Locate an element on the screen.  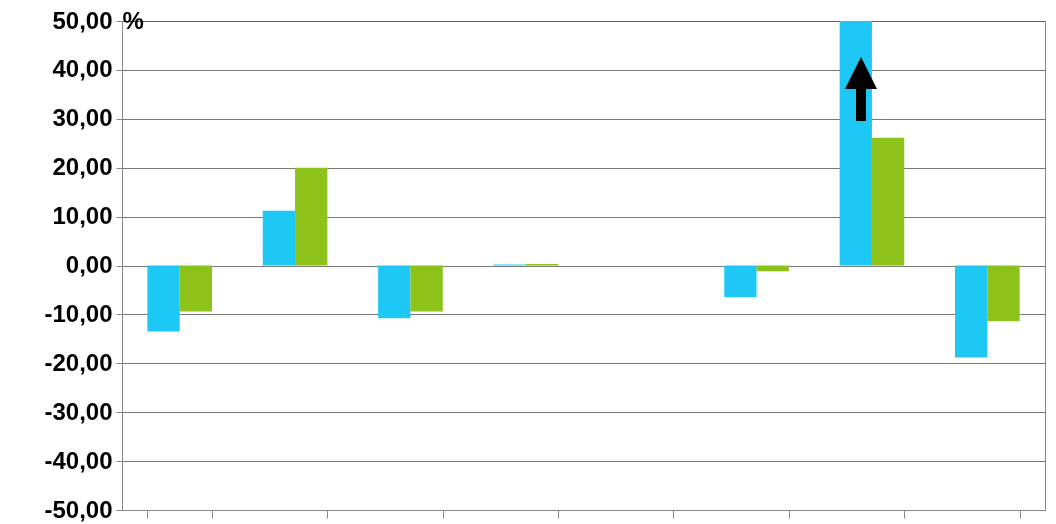
y-tick-label: -50,00 is located at coordinates (78, 509).